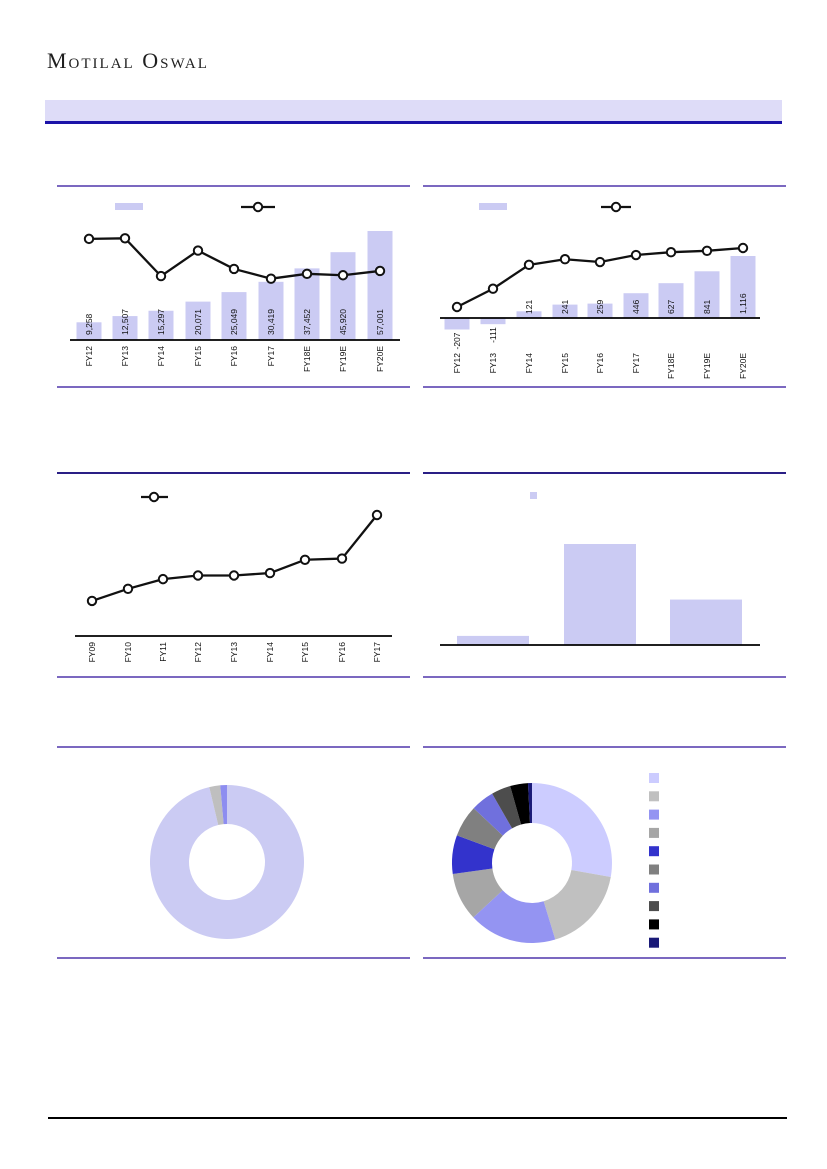 This screenshot has height=1169, width=827. I want to click on data-label: 12,507, so click(125, 322).